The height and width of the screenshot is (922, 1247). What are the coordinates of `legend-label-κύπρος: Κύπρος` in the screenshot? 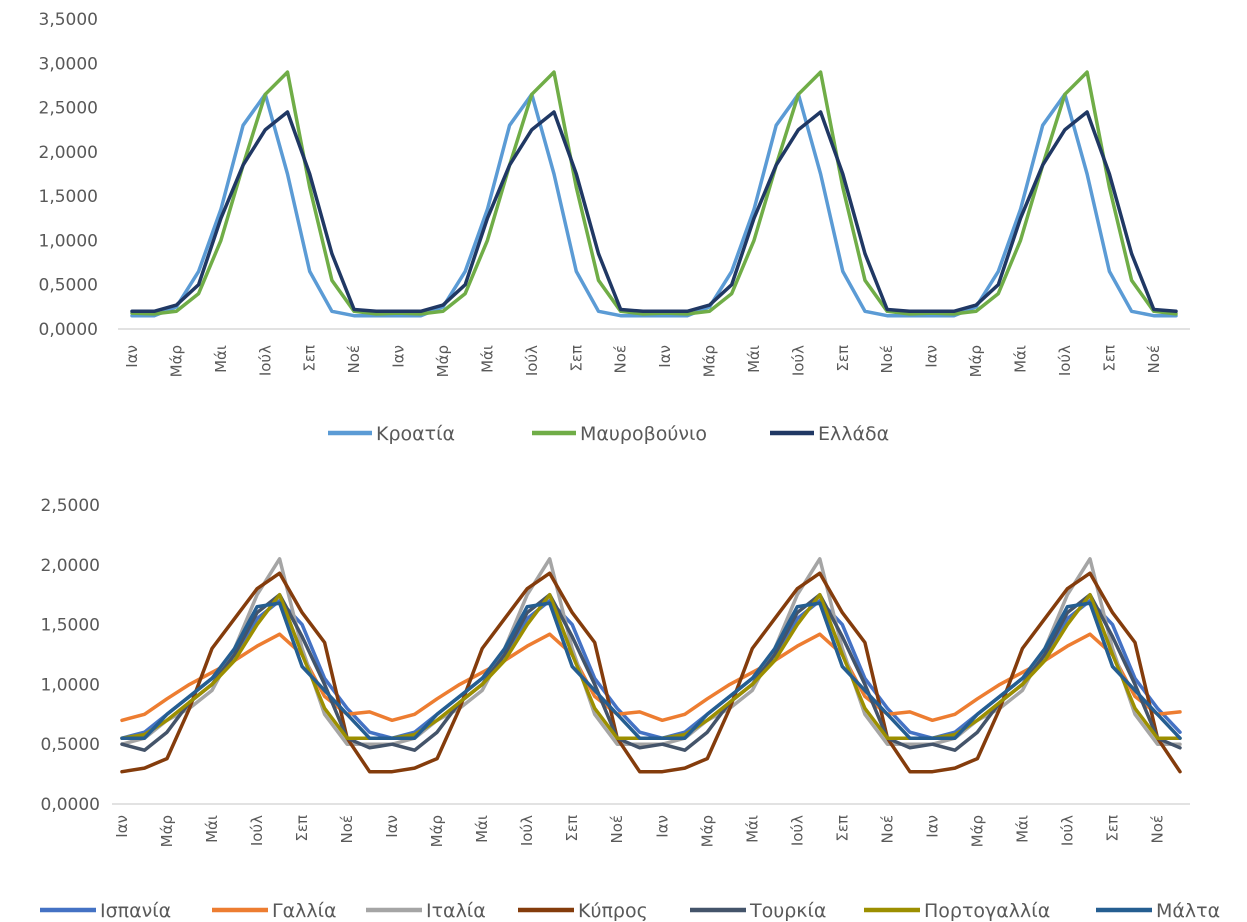 It's located at (613, 911).